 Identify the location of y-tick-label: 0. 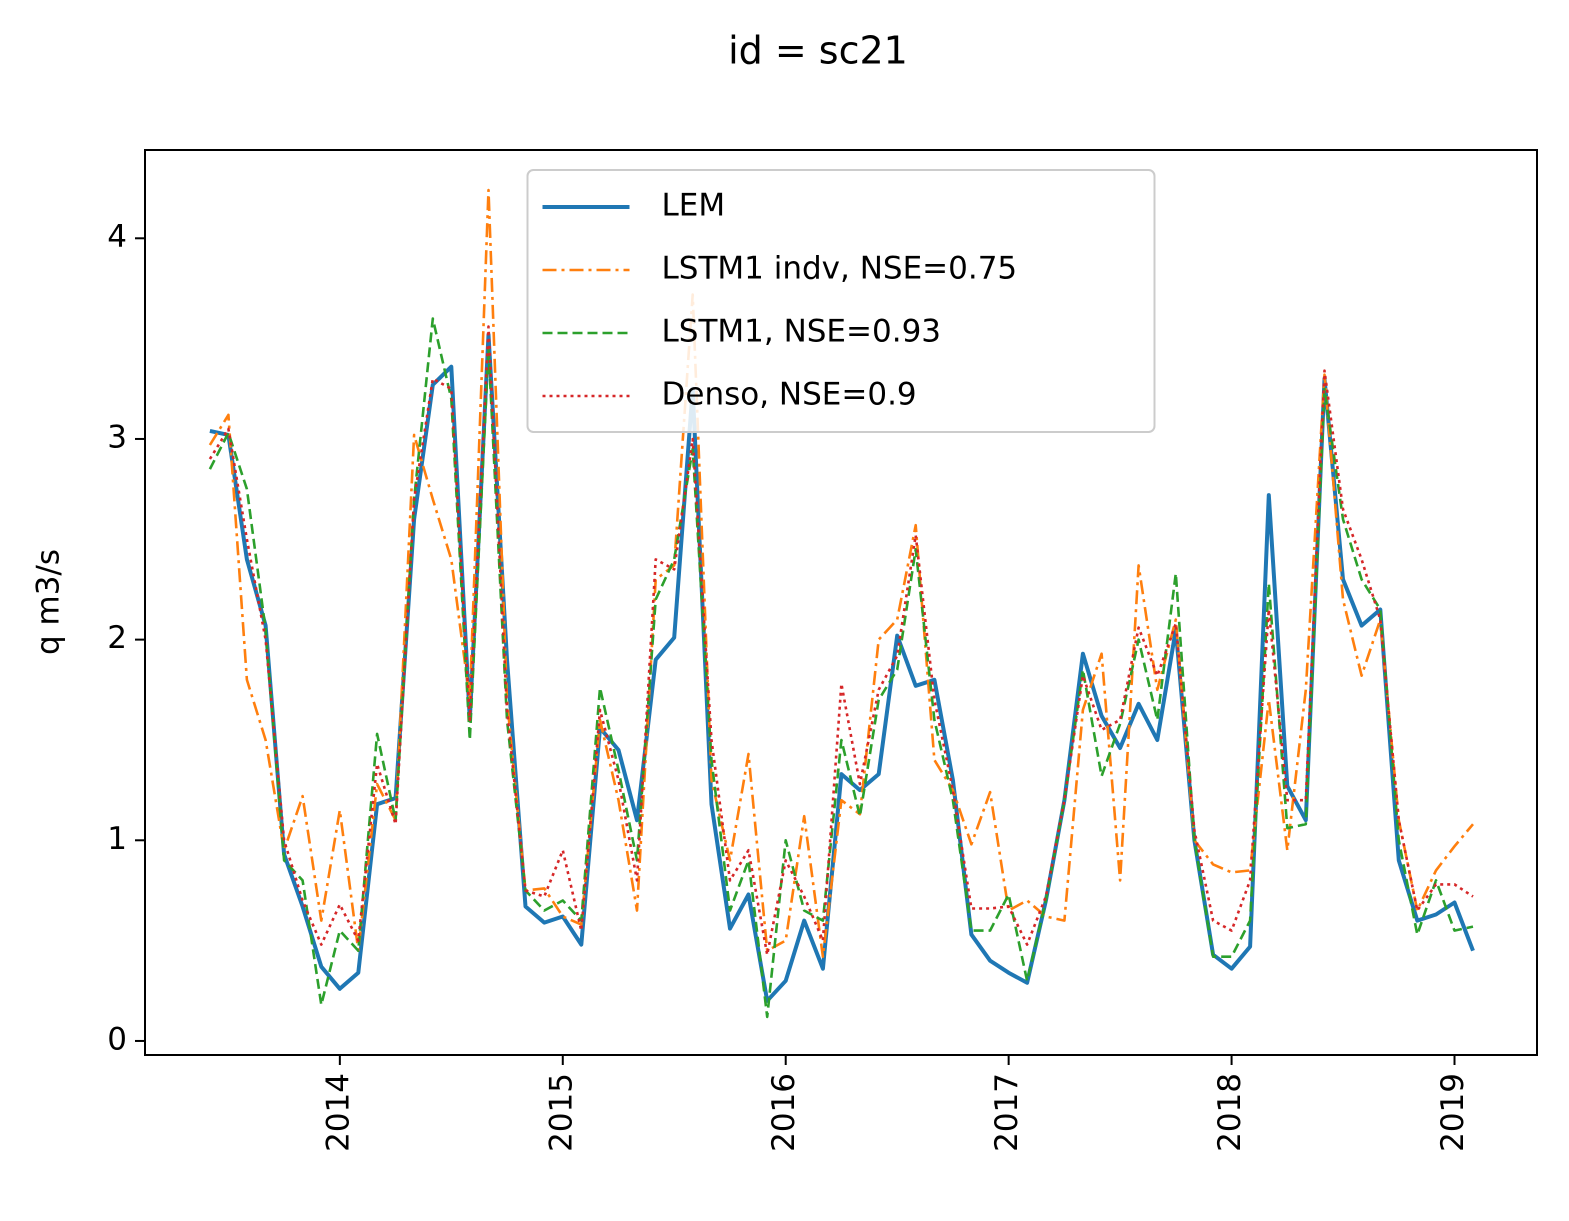
(117, 1039).